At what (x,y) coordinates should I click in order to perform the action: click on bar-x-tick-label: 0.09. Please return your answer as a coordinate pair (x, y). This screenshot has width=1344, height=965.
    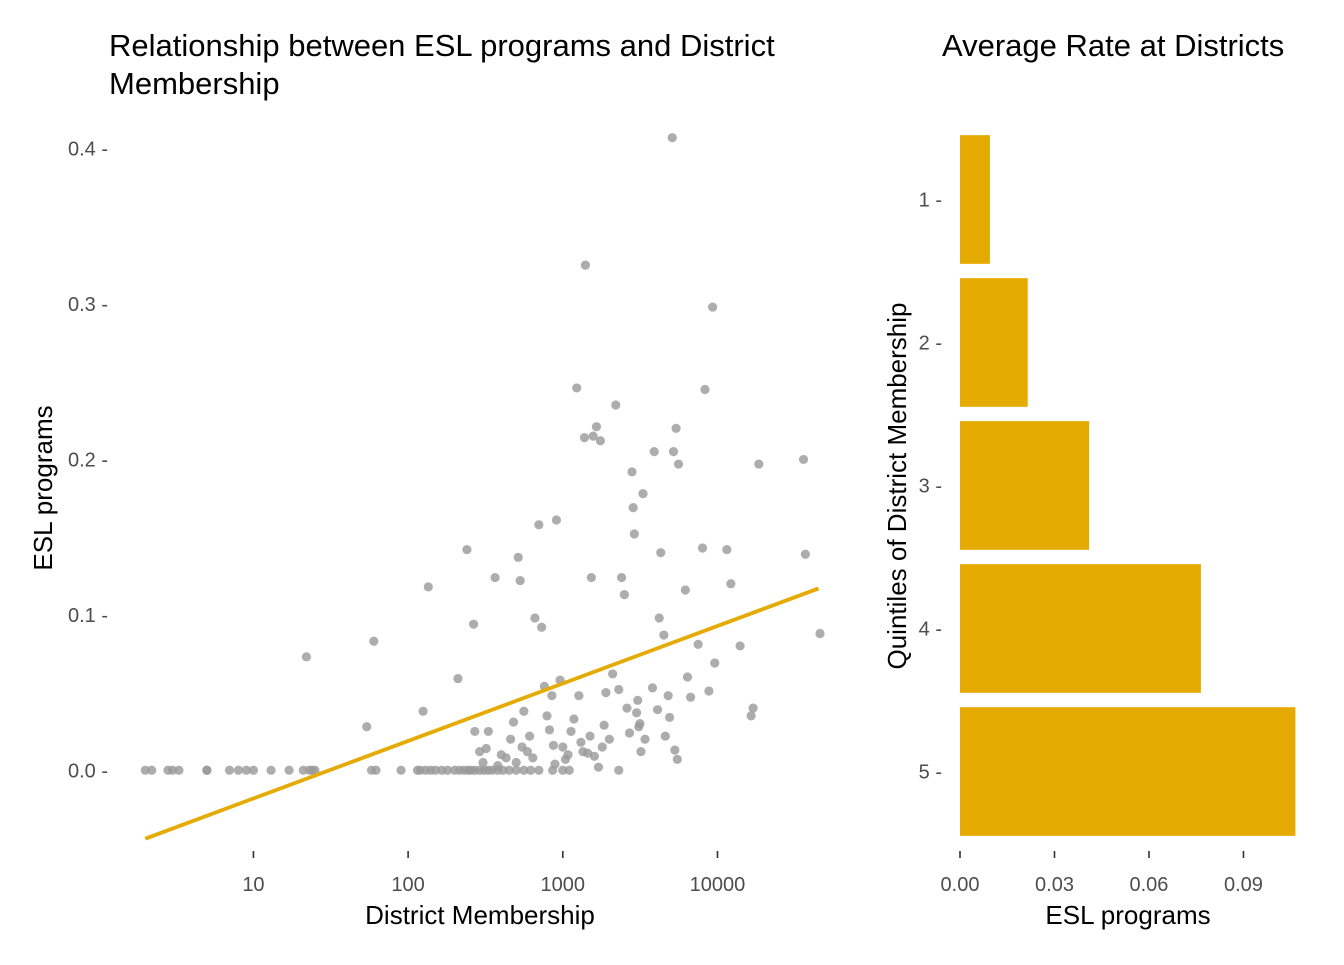
    Looking at the image, I should click on (1243, 885).